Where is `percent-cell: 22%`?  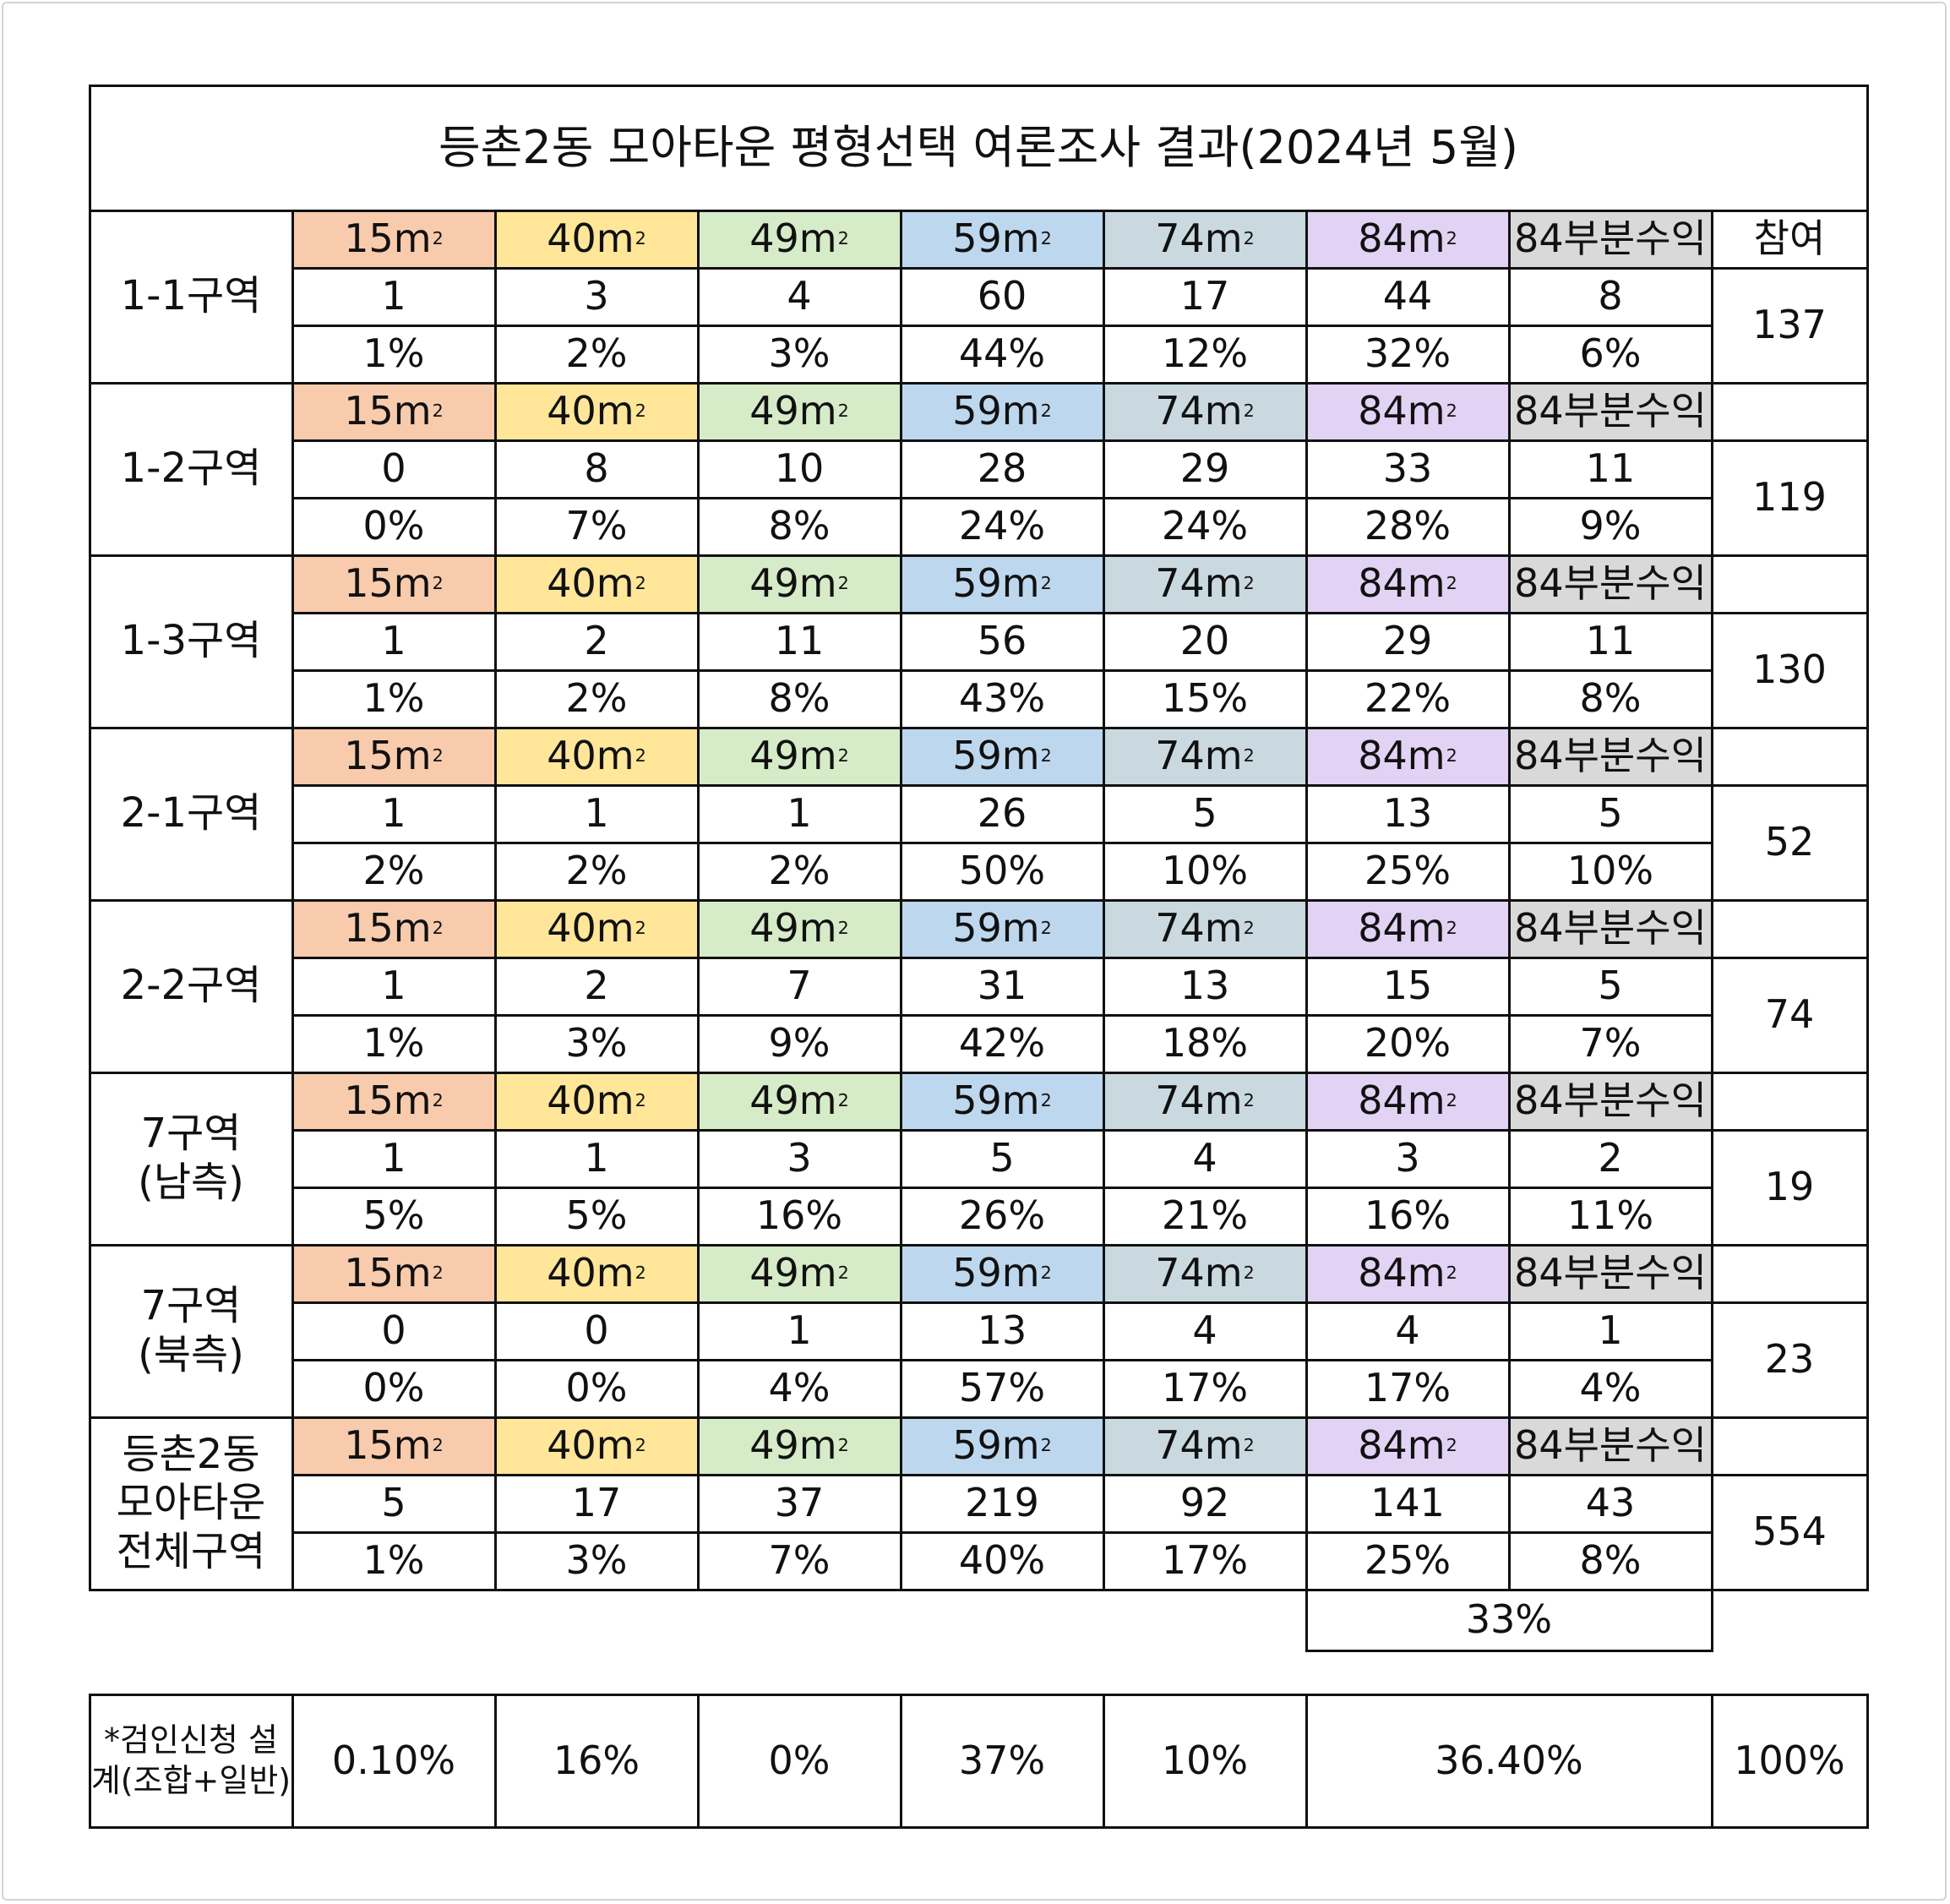
percent-cell: 22% is located at coordinates (1408, 698).